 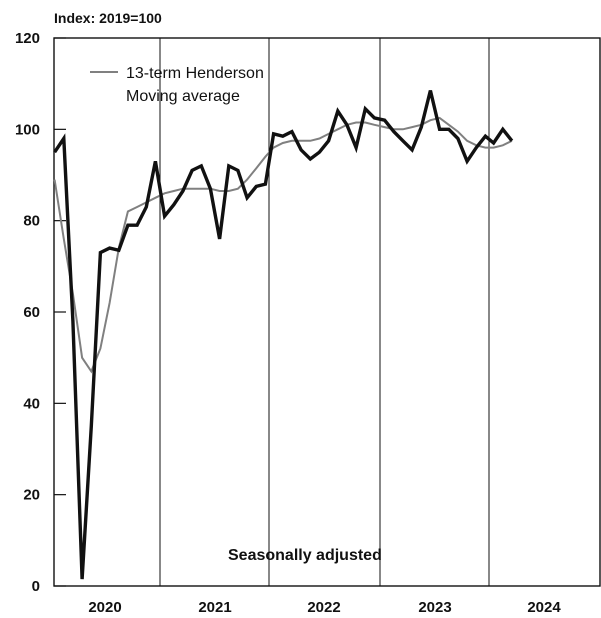 What do you see at coordinates (27, 129) in the screenshot?
I see `y-tick-label: 100` at bounding box center [27, 129].